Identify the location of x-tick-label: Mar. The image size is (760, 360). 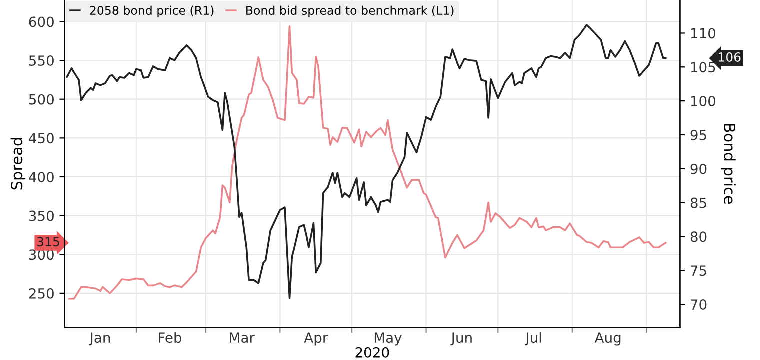
(242, 338).